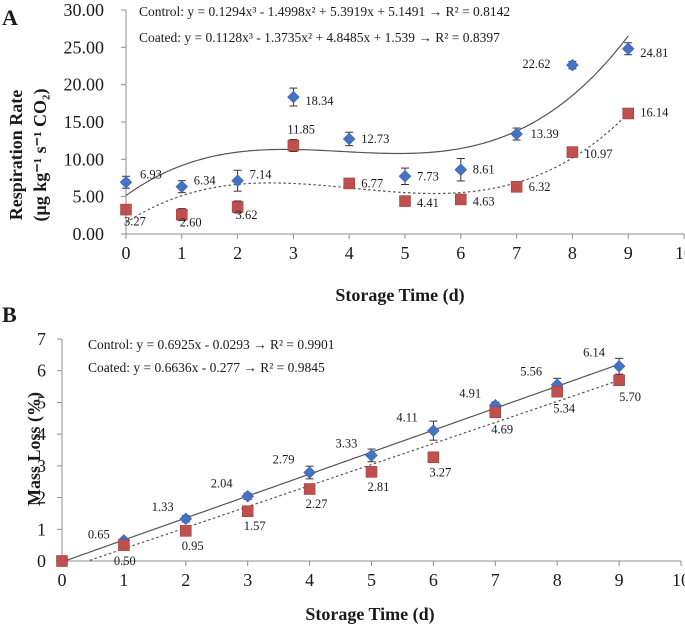 The image size is (685, 630). I want to click on panel-a-control-data-label: 18.34, so click(319, 101).